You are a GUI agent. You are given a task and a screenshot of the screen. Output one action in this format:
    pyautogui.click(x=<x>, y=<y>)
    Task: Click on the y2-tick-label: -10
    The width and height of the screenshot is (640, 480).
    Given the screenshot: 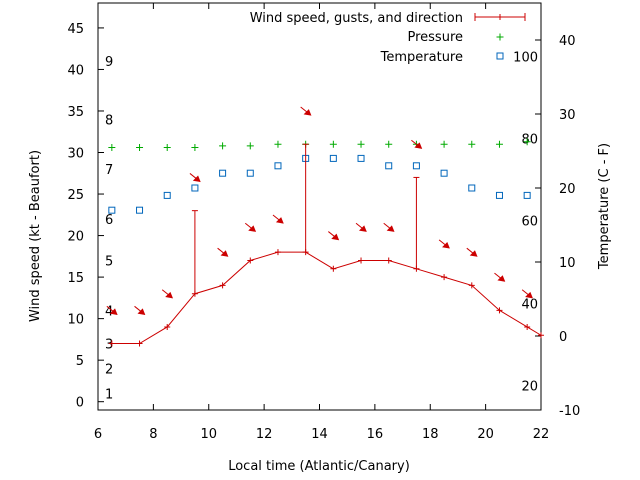 What is the action you would take?
    pyautogui.click(x=569, y=411)
    